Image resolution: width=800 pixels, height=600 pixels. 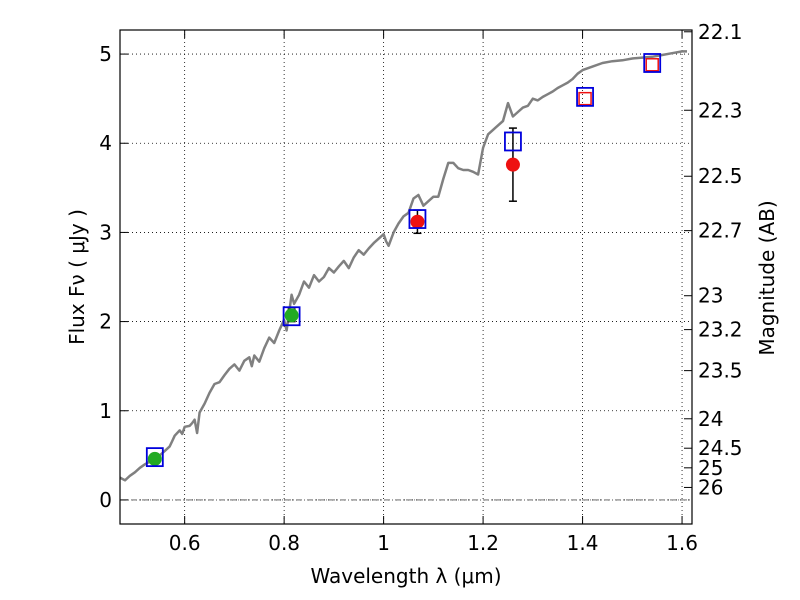 I want to click on y2-axis-title: Magnitude (AB), so click(x=767, y=277).